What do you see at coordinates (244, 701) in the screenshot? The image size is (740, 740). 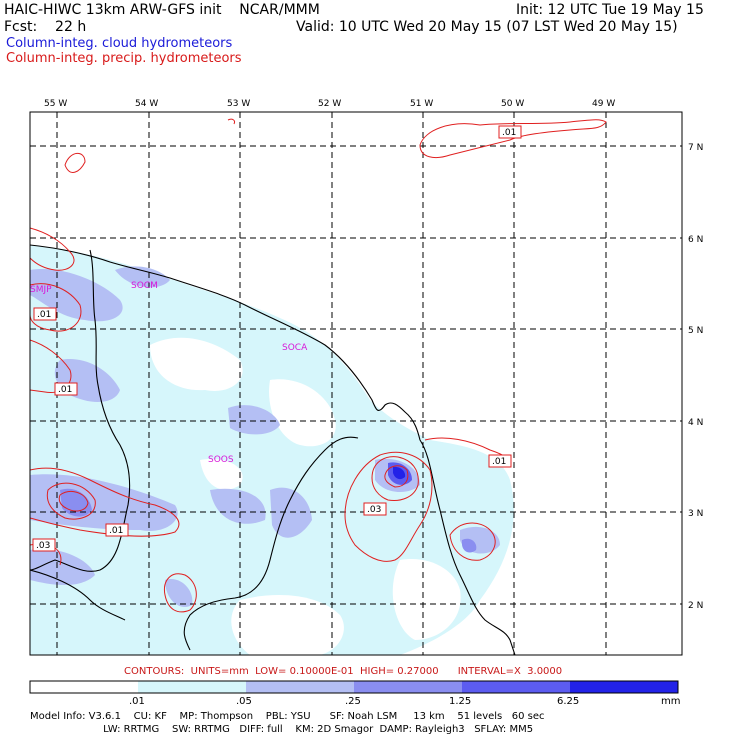 I see `colorbar-tick: .05` at bounding box center [244, 701].